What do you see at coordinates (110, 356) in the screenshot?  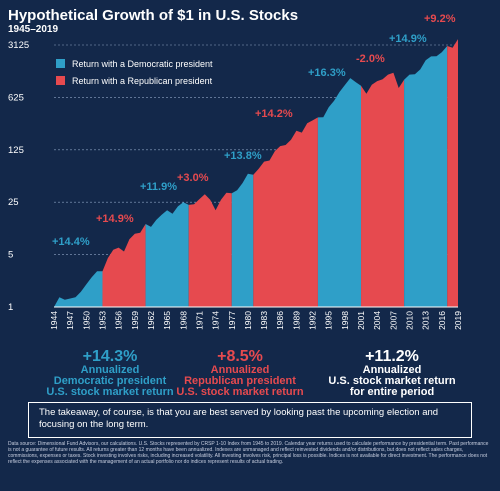 I see `summary-democratic-pct: +14.3%` at bounding box center [110, 356].